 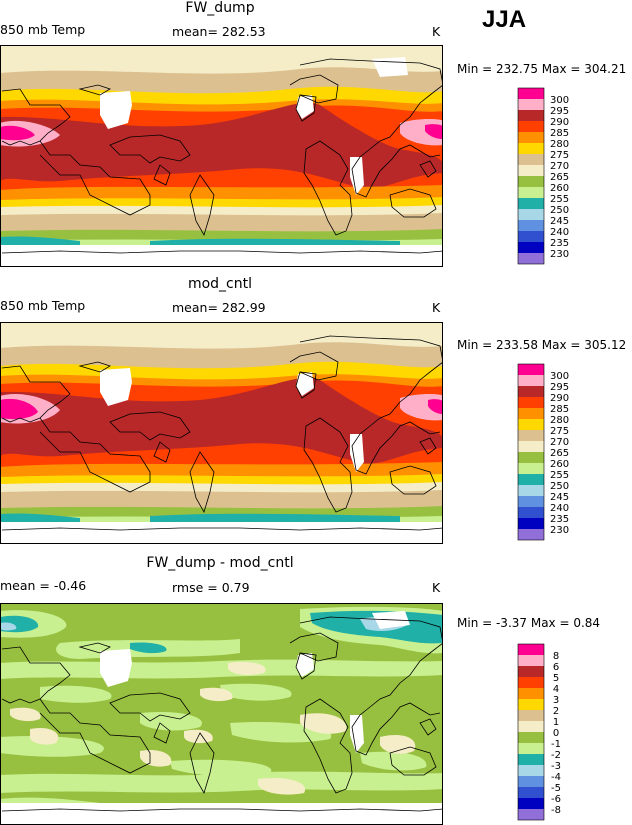 I want to click on panel-3-minmax: Min = -3.37 Max = 0.84, so click(x=529, y=623).